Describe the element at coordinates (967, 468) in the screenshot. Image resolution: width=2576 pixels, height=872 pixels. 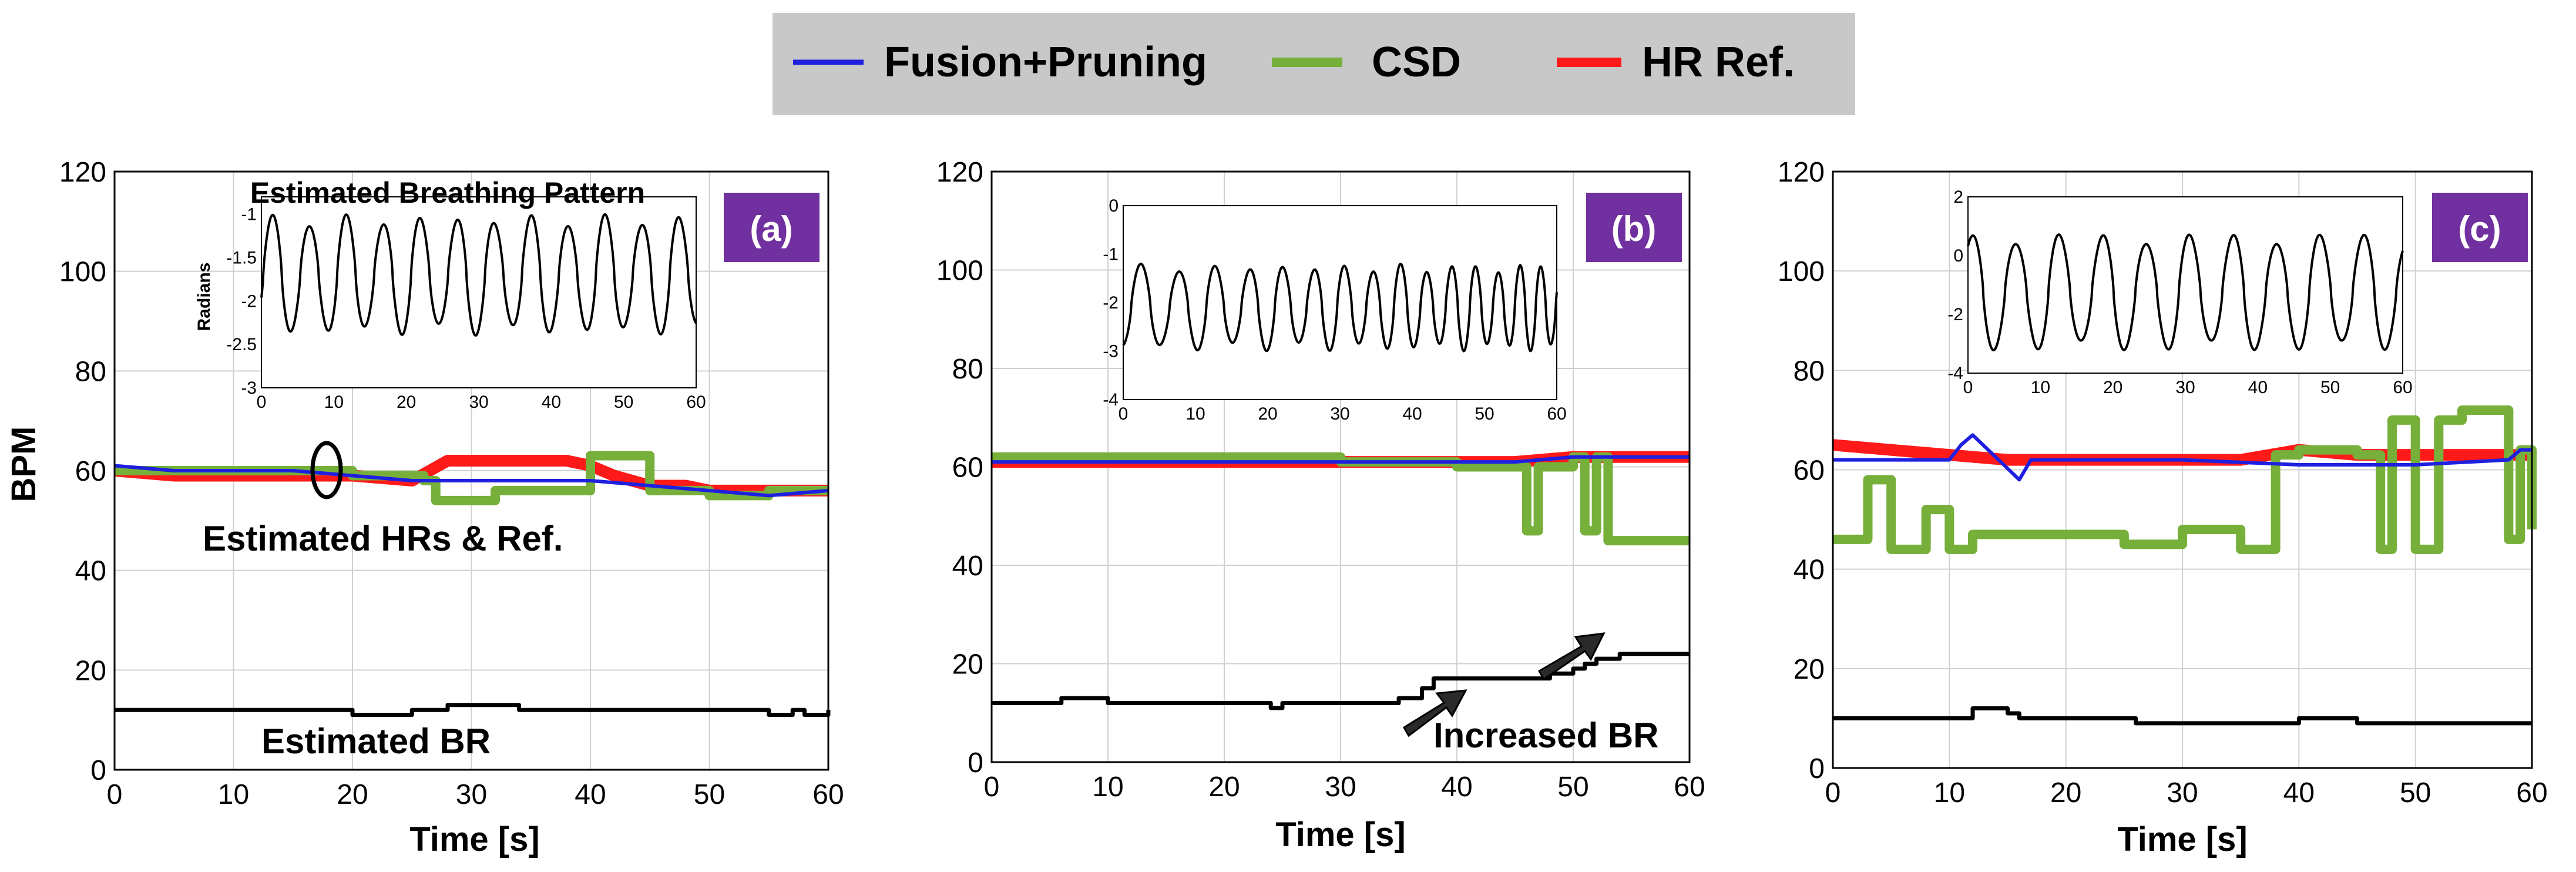
I see `panel-b-ytick: 60` at that location.